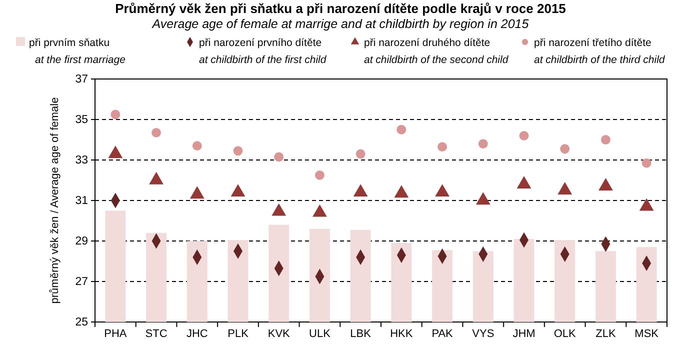  What do you see at coordinates (81, 242) in the screenshot?
I see `y-tick-label: 29` at bounding box center [81, 242].